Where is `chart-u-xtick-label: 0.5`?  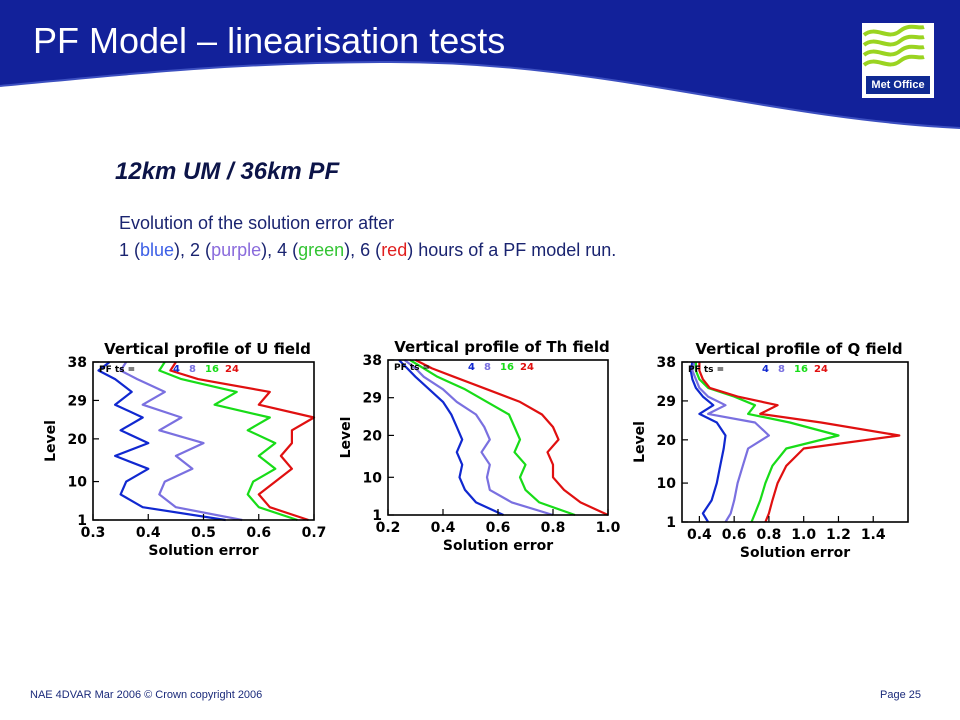
chart-u-xtick-label: 0.5 is located at coordinates (203, 533).